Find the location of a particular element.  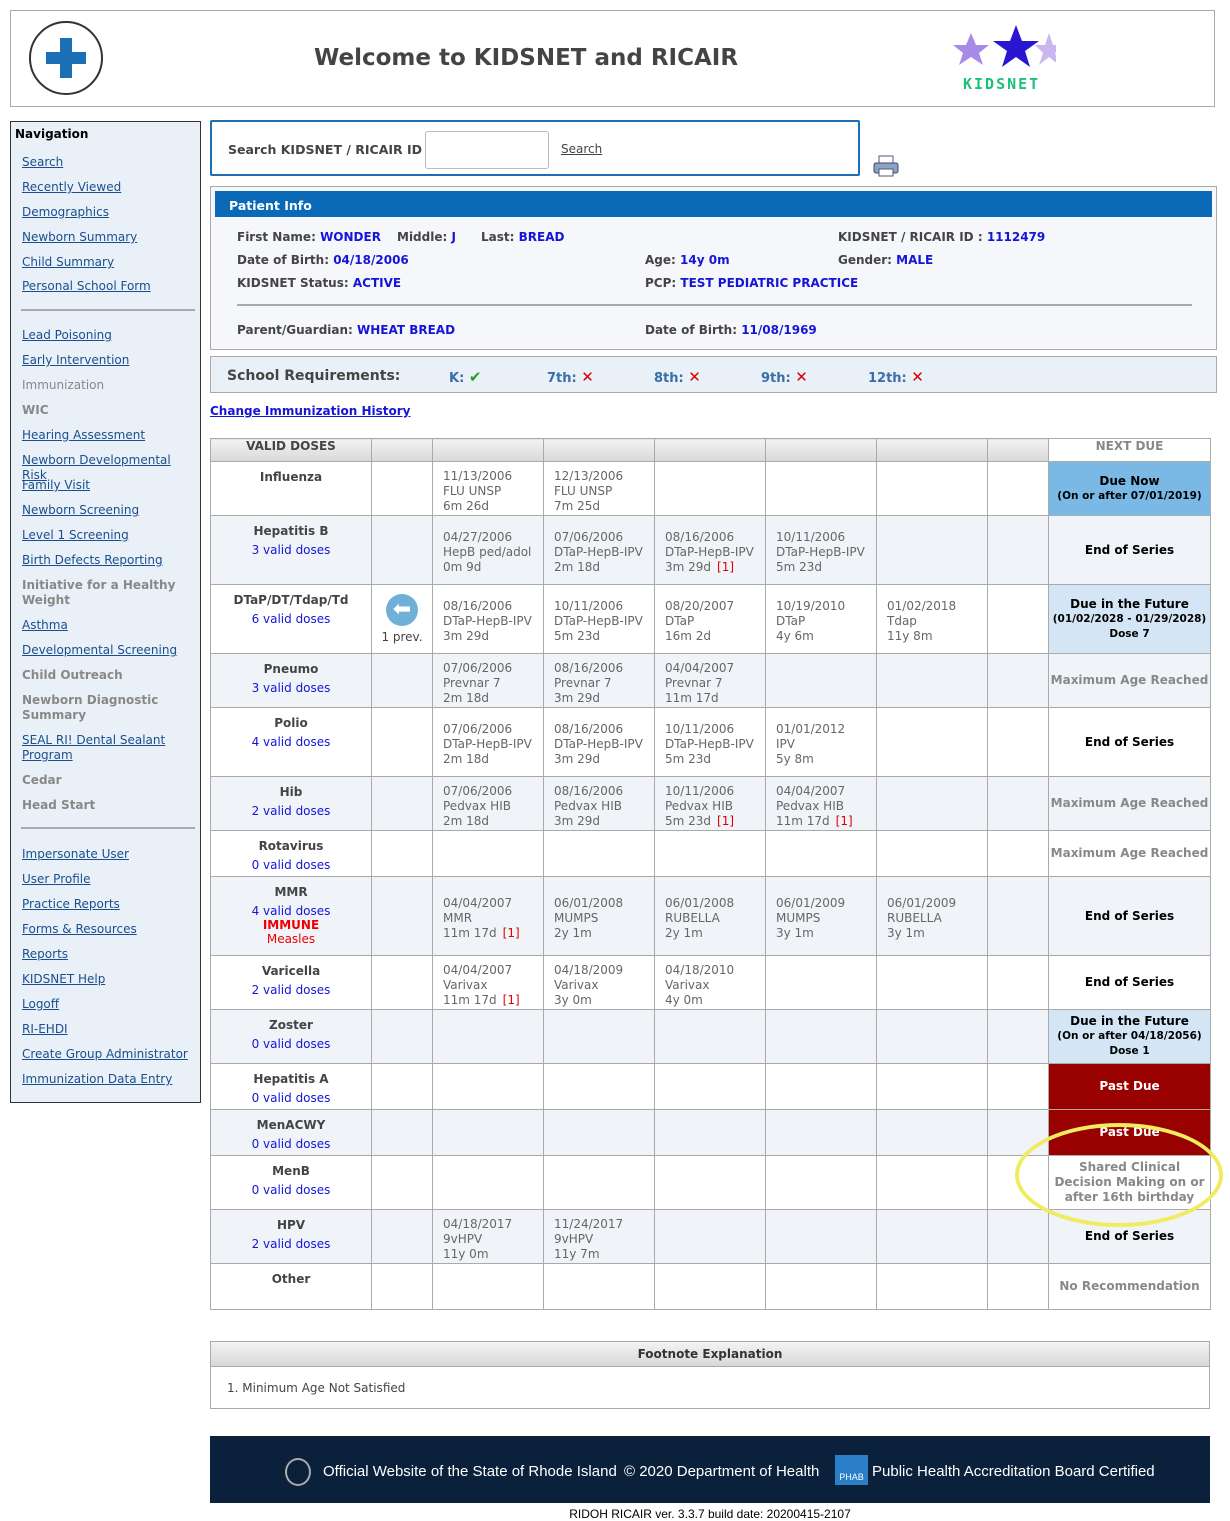

dose-cell: 06/01/2009 MUMPS 3y 1m is located at coordinates (821, 916).